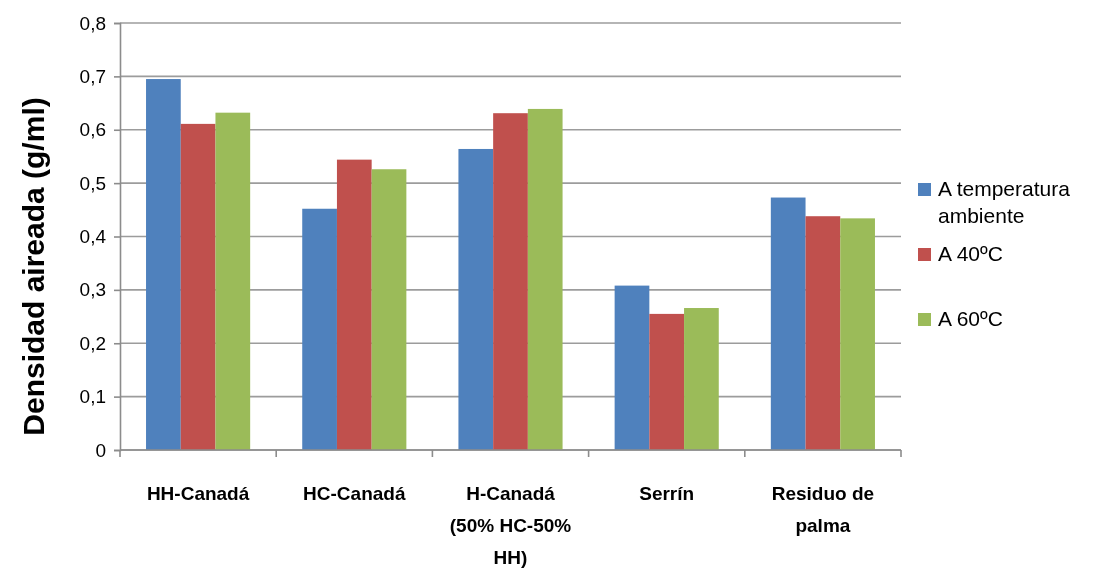  What do you see at coordinates (92, 130) in the screenshot?
I see `y-tick-label: 0,6` at bounding box center [92, 130].